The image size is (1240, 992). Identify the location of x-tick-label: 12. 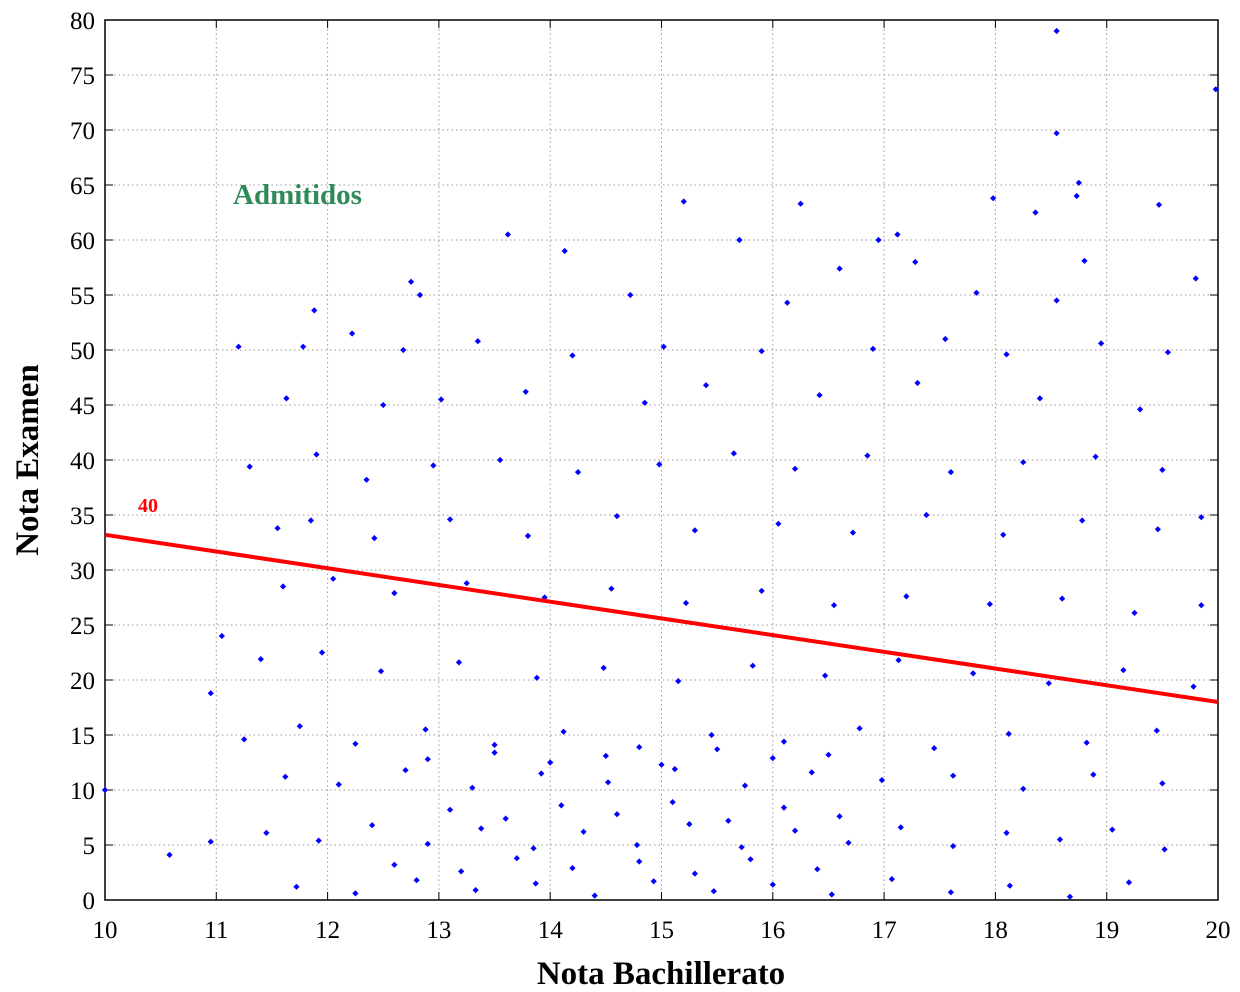
(327, 930).